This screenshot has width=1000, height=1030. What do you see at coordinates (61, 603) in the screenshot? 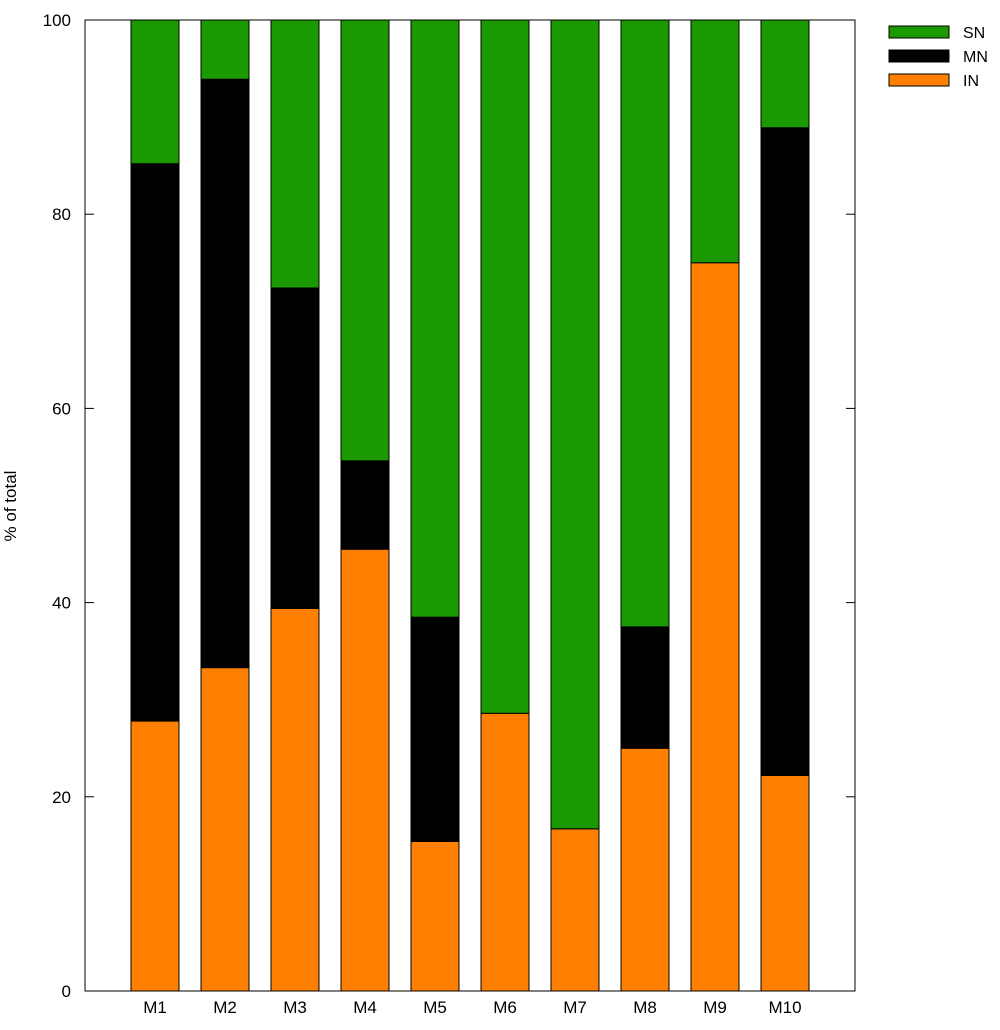
I see `y-tick-label: 40` at bounding box center [61, 603].